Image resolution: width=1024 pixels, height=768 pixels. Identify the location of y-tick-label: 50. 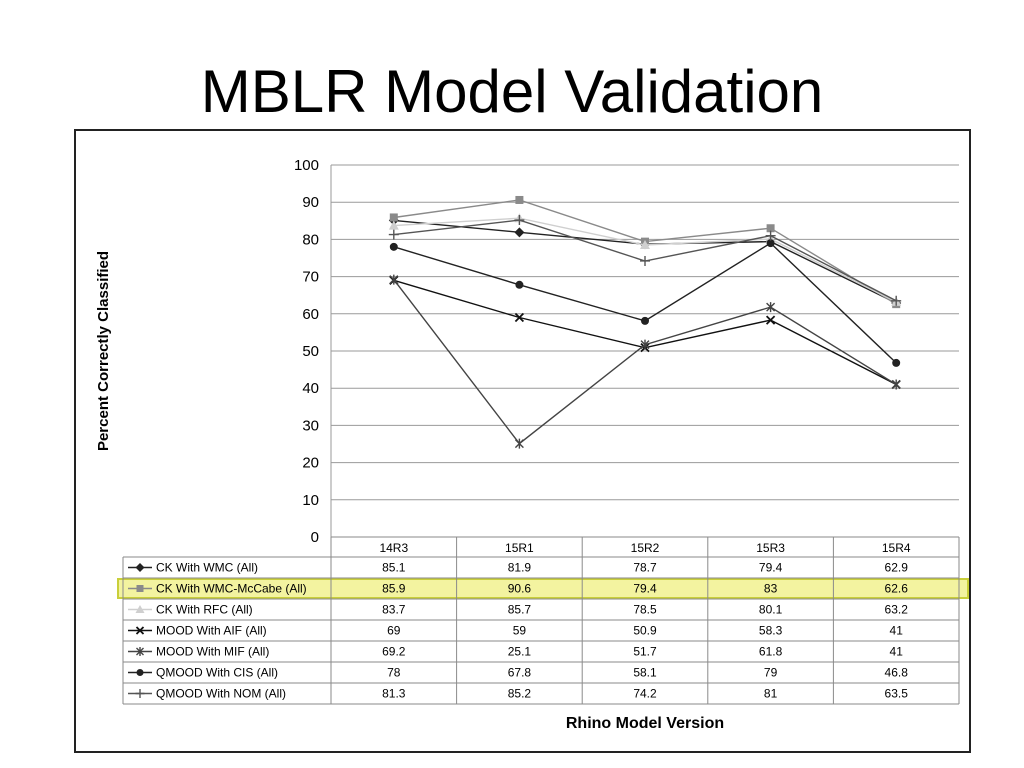
(310, 351).